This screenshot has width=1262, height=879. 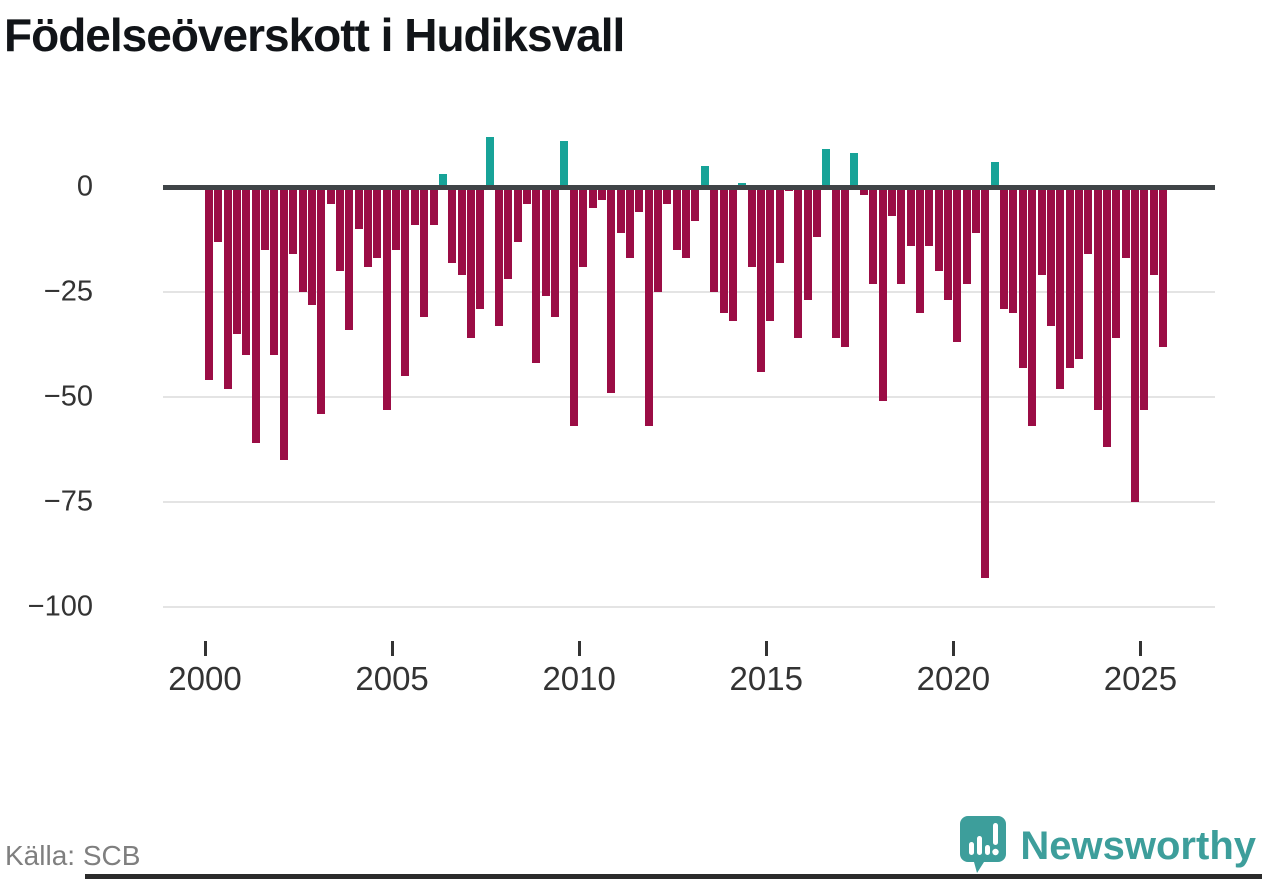 What do you see at coordinates (1135, 344) in the screenshot?
I see `bar-2024Q4` at bounding box center [1135, 344].